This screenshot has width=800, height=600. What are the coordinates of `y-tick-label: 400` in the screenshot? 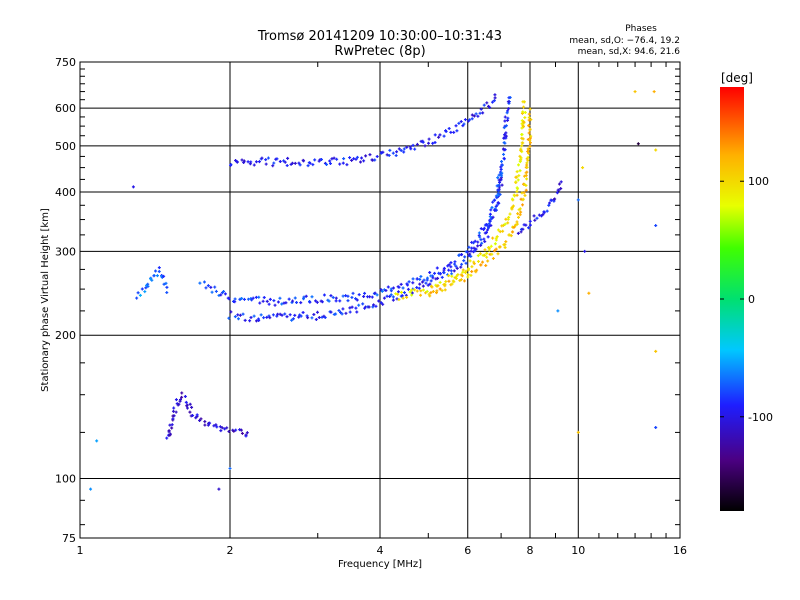 It's located at (65, 192).